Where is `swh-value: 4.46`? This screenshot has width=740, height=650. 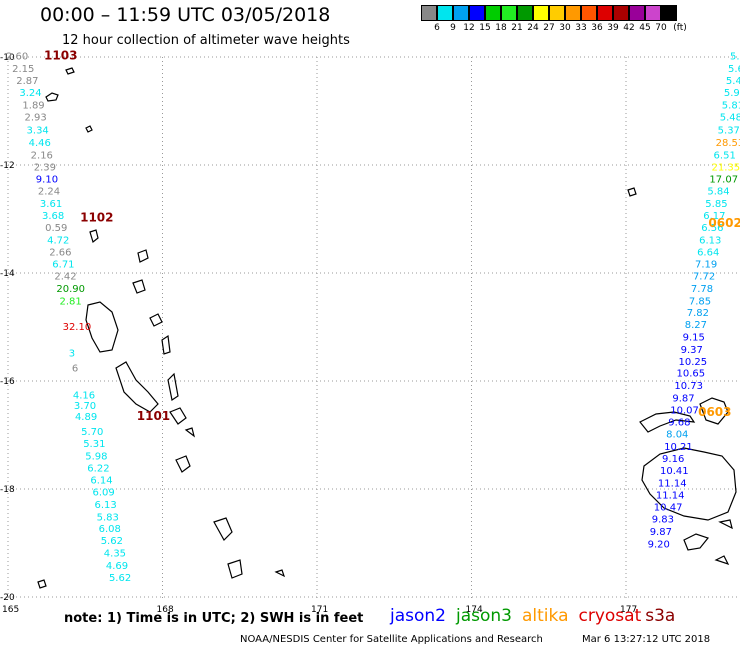 swh-value: 4.46 is located at coordinates (40, 143).